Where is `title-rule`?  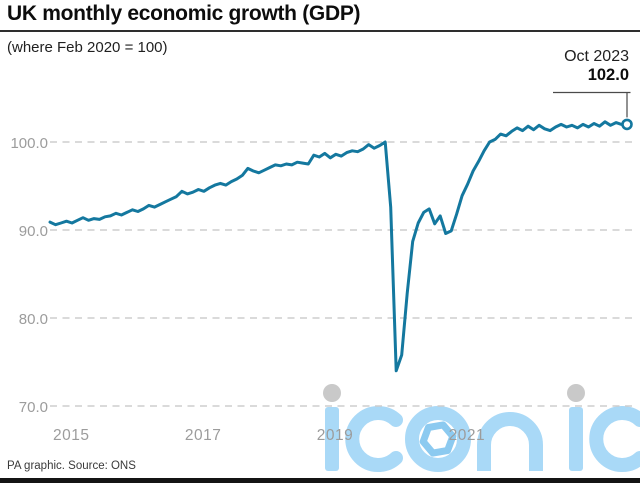 title-rule is located at coordinates (320, 31).